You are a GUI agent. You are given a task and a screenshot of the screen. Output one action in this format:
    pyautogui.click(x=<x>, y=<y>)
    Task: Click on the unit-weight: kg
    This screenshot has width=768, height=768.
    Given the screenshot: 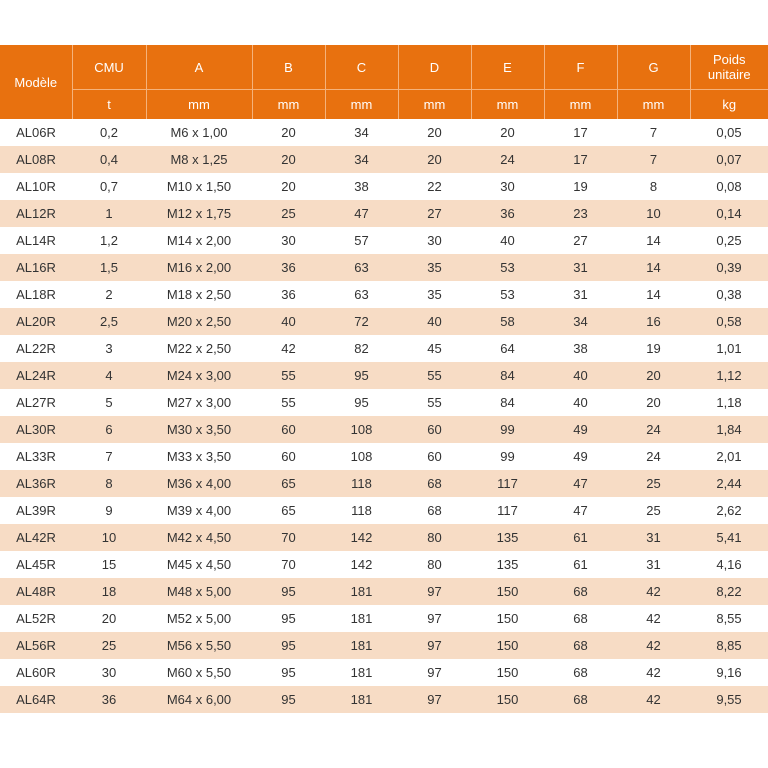 What is the action you would take?
    pyautogui.click(x=729, y=104)
    